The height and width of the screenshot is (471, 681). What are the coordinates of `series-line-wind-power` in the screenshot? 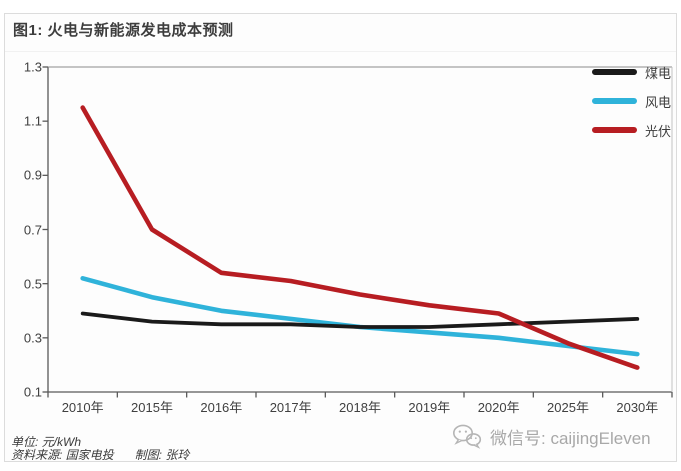 It's located at (360, 316).